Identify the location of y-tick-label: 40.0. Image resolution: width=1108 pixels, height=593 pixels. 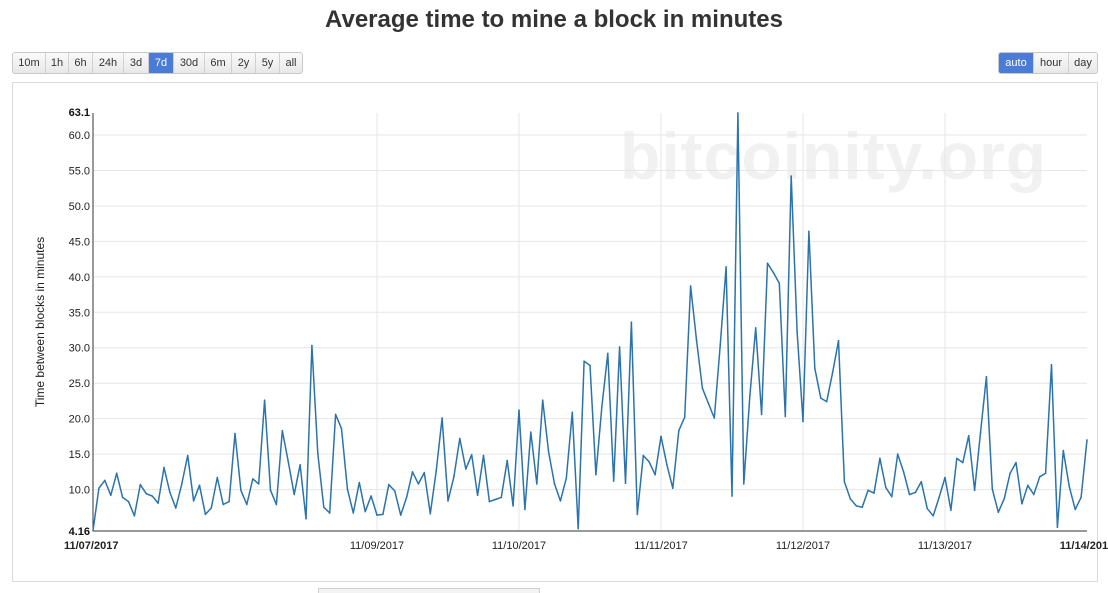
(79, 278).